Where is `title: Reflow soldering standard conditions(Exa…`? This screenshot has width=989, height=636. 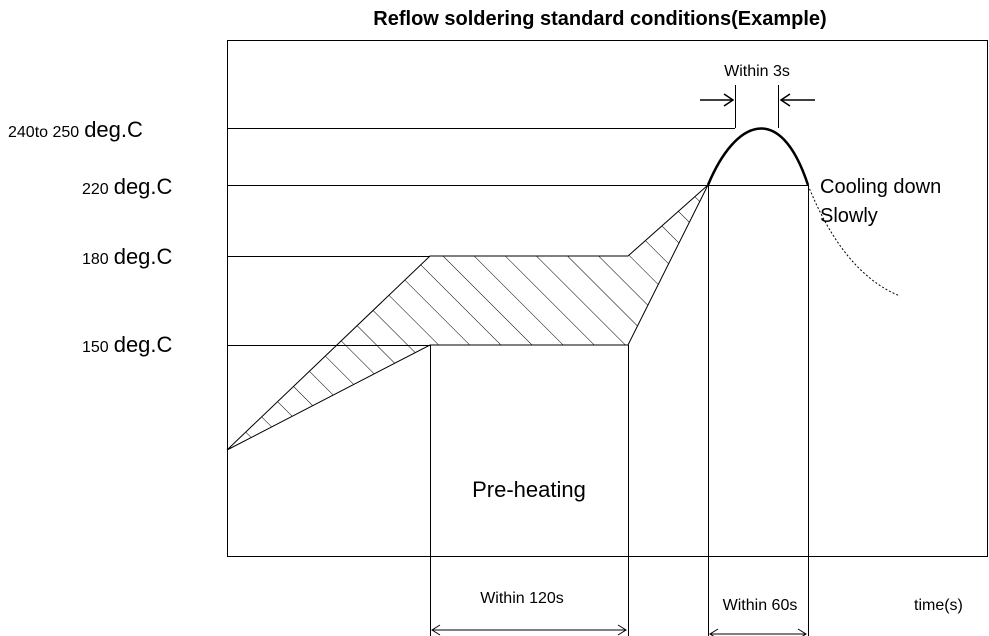 title: Reflow soldering standard conditions(Exa… is located at coordinates (599, 19).